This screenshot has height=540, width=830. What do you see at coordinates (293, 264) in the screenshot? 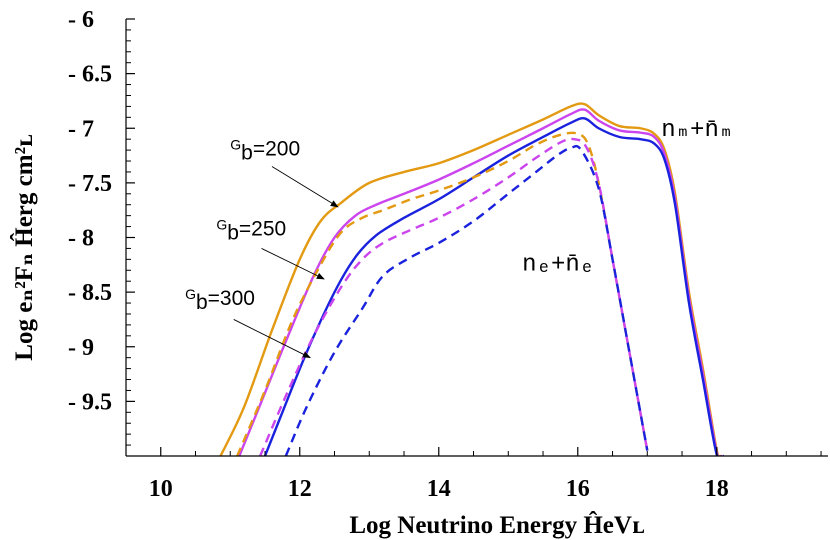
I see `annotation-arrow-gb250` at bounding box center [293, 264].